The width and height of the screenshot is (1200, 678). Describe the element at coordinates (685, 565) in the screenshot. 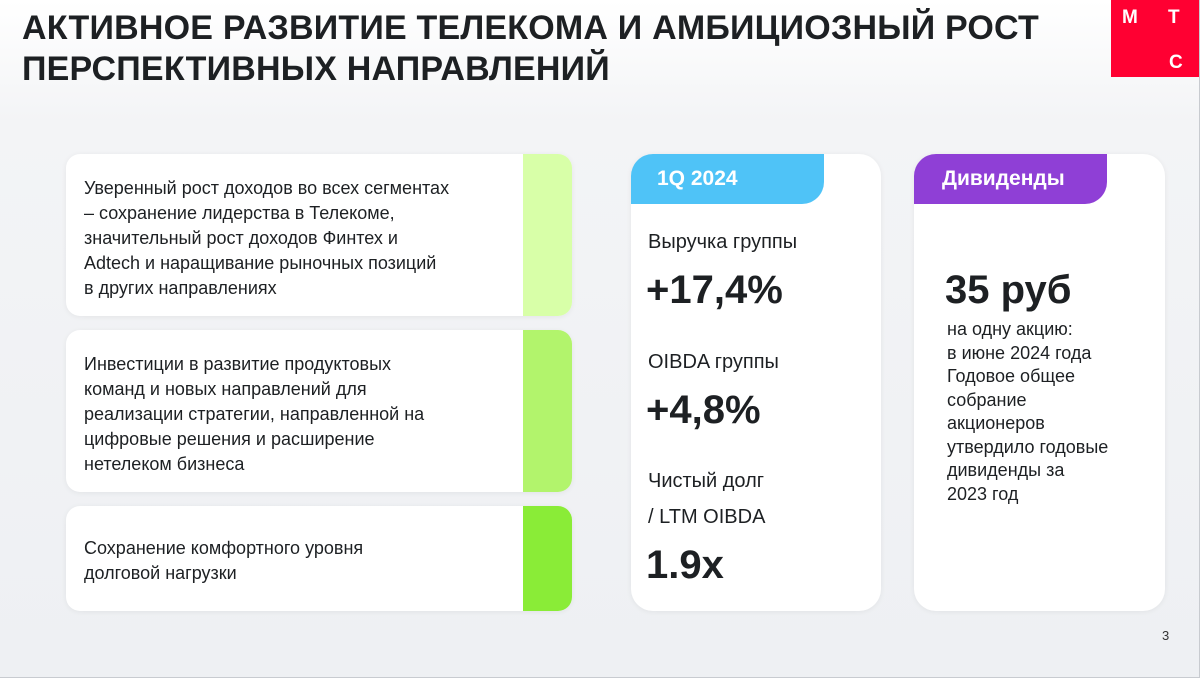

I see `net-debt-value: 1.9x` at that location.